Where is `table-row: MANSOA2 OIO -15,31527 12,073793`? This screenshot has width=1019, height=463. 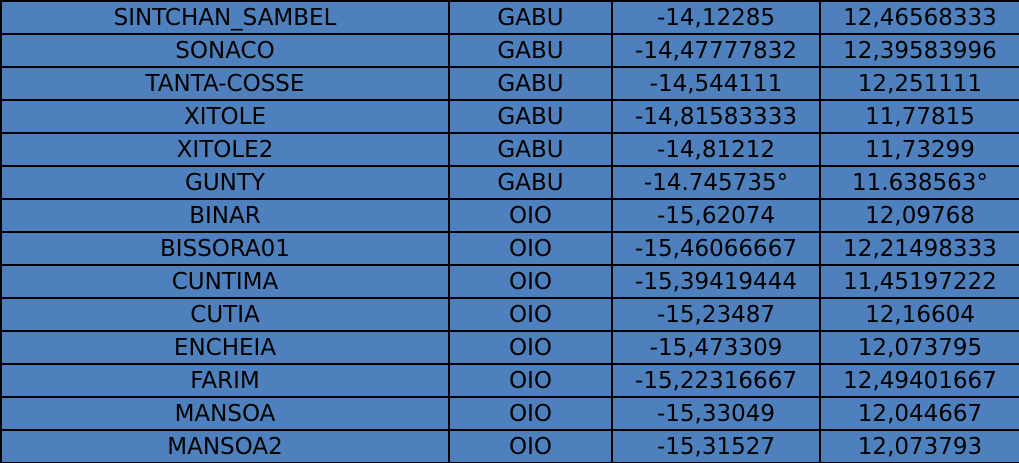 table-row: MANSOA2 OIO -15,31527 12,073793 is located at coordinates (509, 446).